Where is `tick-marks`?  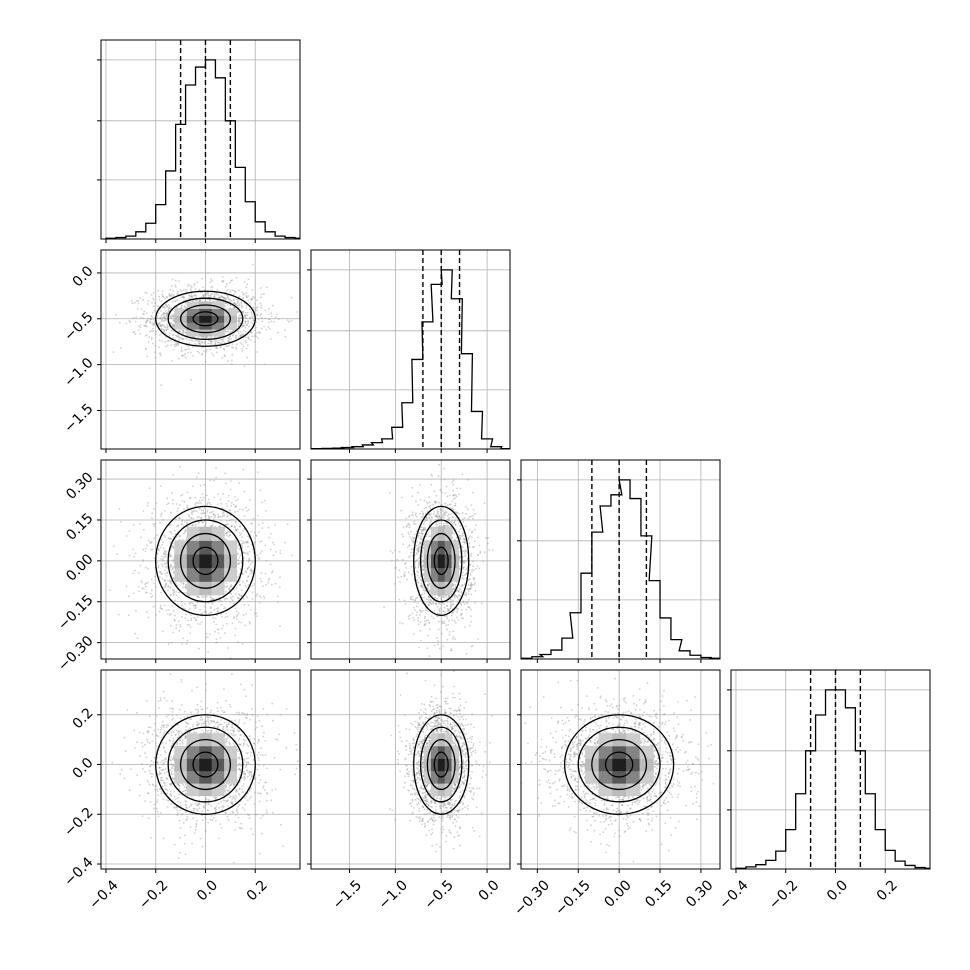 tick-marks is located at coordinates (176, 362).